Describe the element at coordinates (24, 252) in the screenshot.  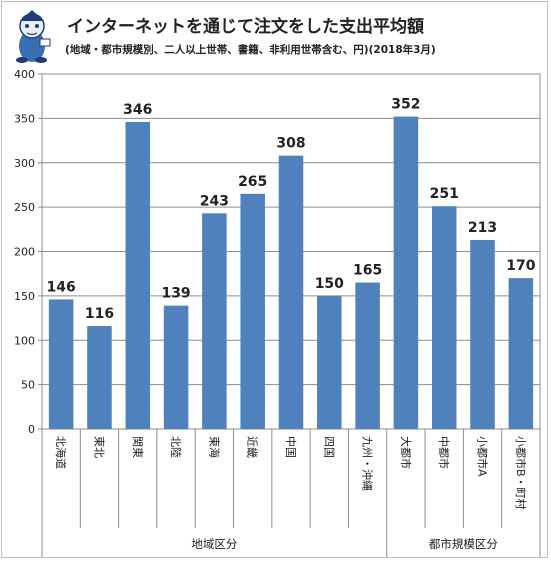
I see `y-tick-label: 200` at that location.